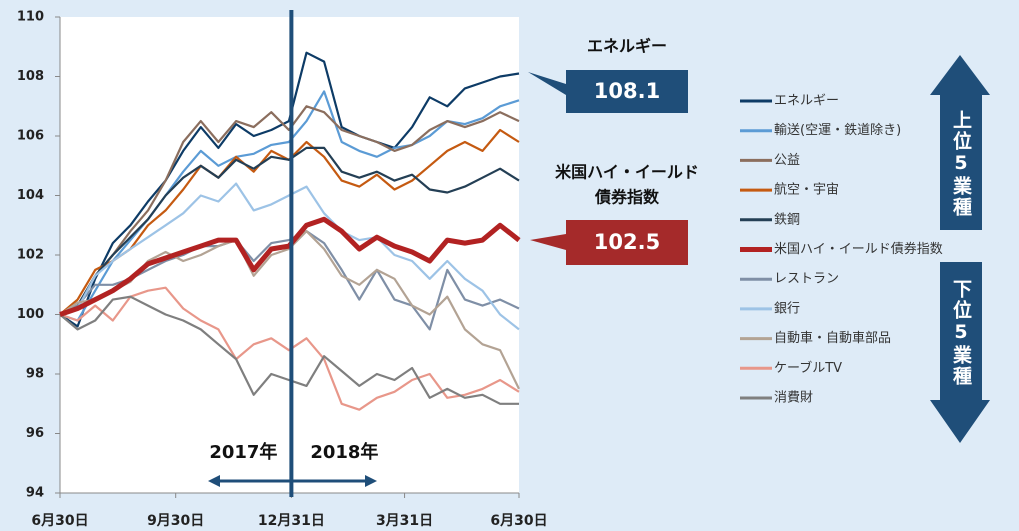  Describe the element at coordinates (787, 219) in the screenshot. I see `legend-label: 鉄鋼` at that location.